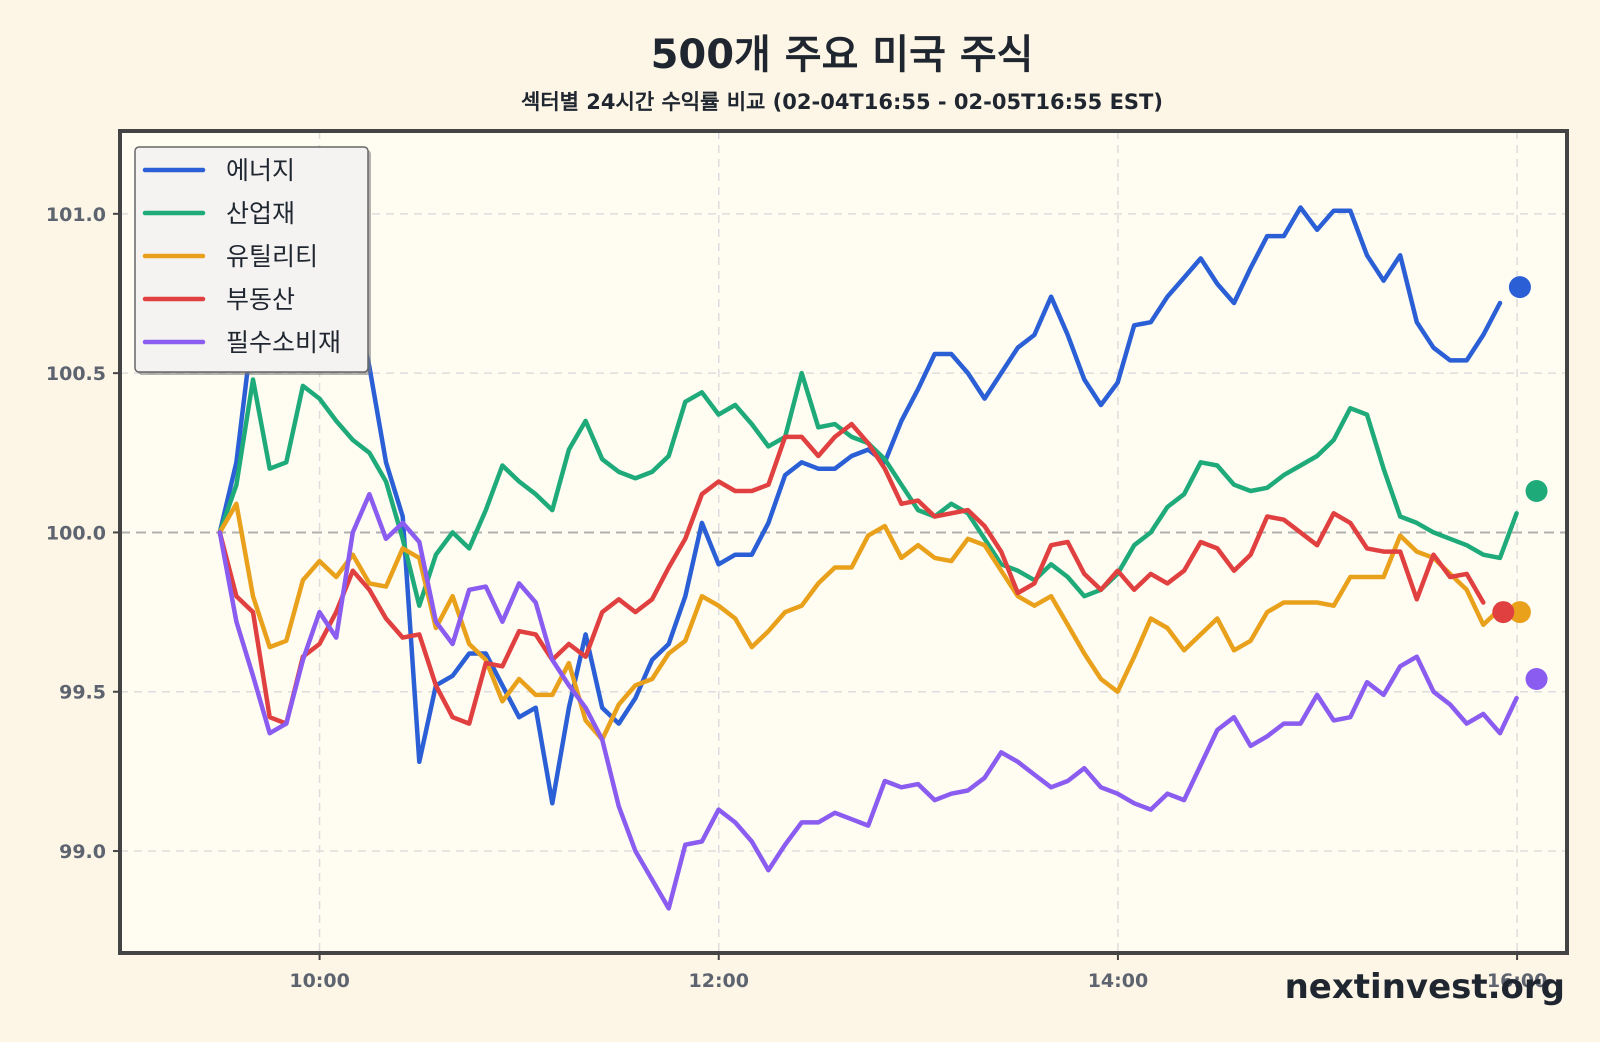  What do you see at coordinates (319, 981) in the screenshot?
I see `x-tick-label: 10:00` at bounding box center [319, 981].